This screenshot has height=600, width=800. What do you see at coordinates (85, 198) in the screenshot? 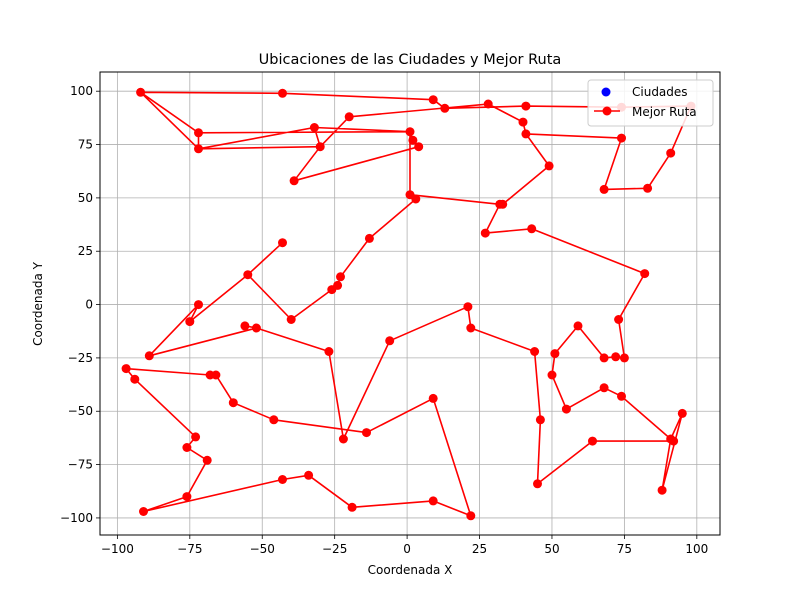
I see `y-tick-label: 50` at bounding box center [85, 198].